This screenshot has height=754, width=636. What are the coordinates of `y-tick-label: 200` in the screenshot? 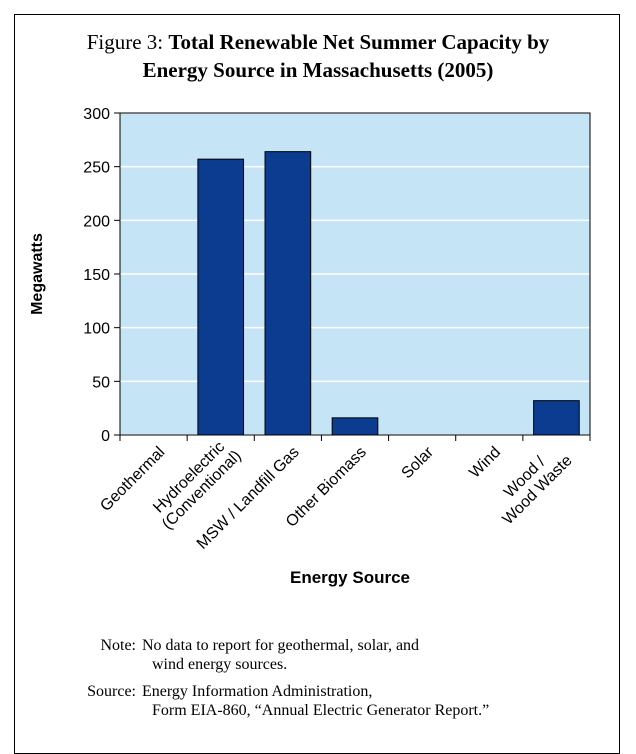 It's located at (96, 221).